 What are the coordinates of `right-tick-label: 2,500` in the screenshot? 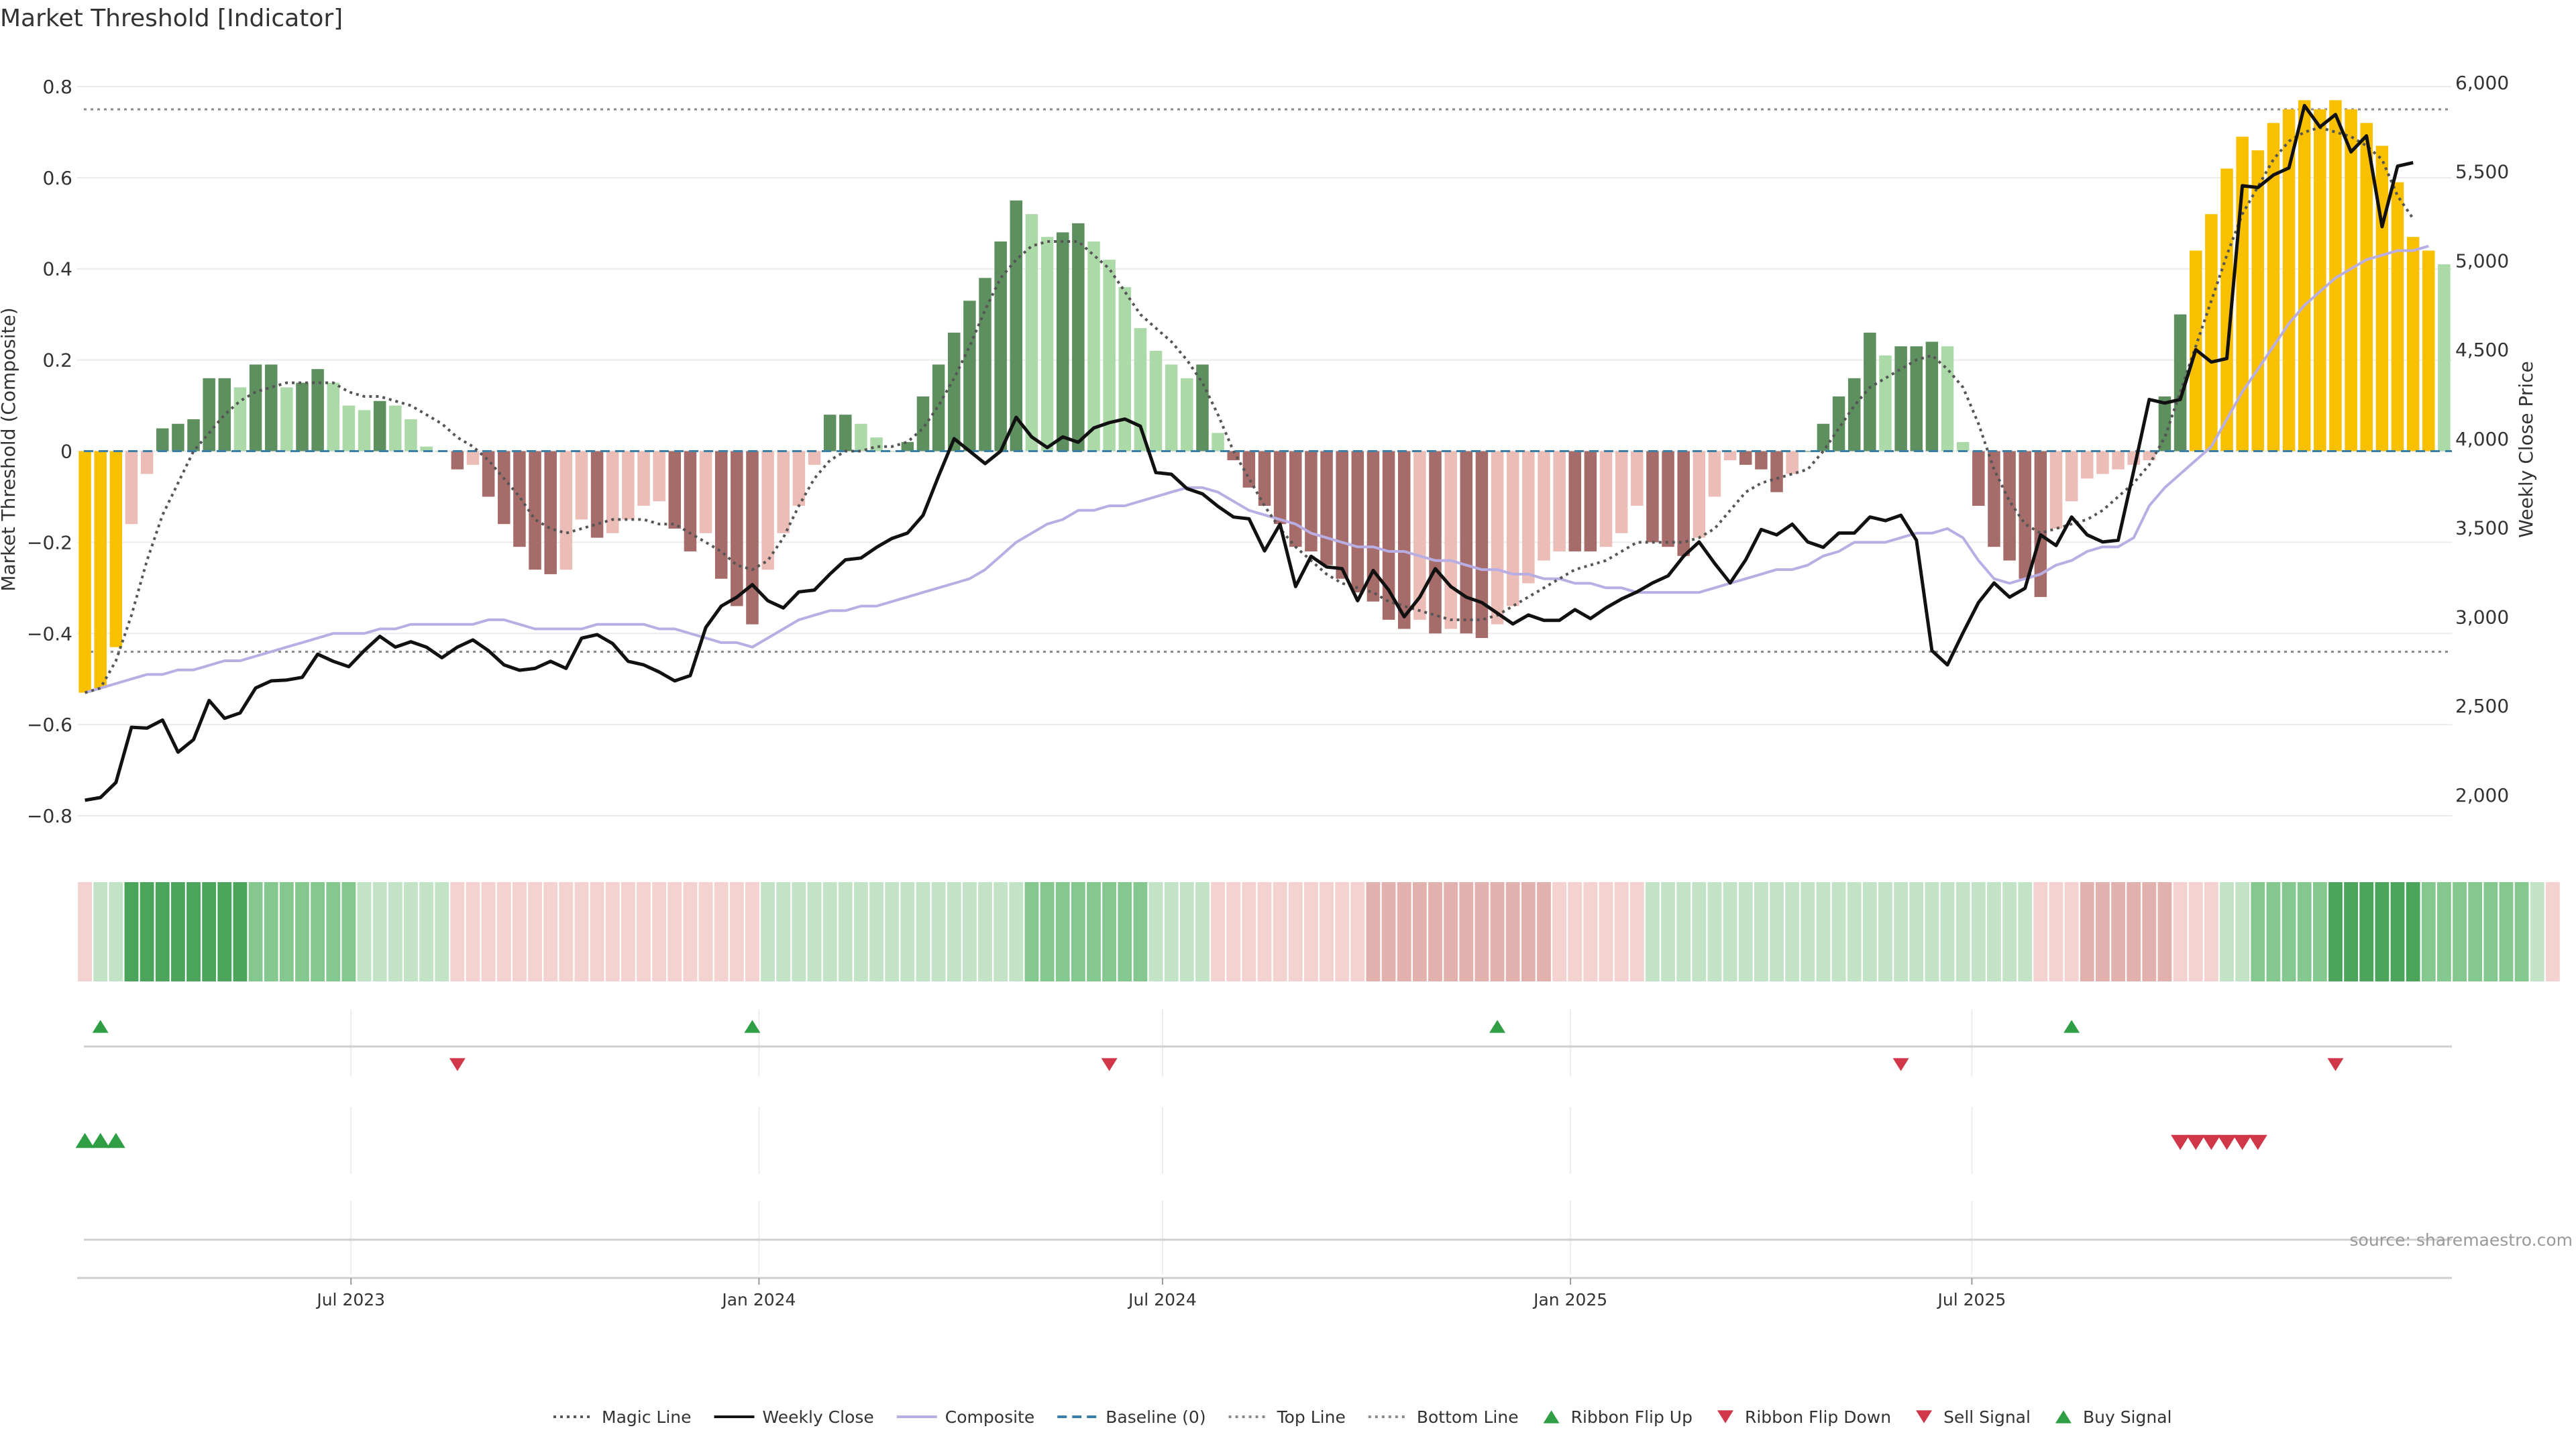 It's located at (2482, 706).